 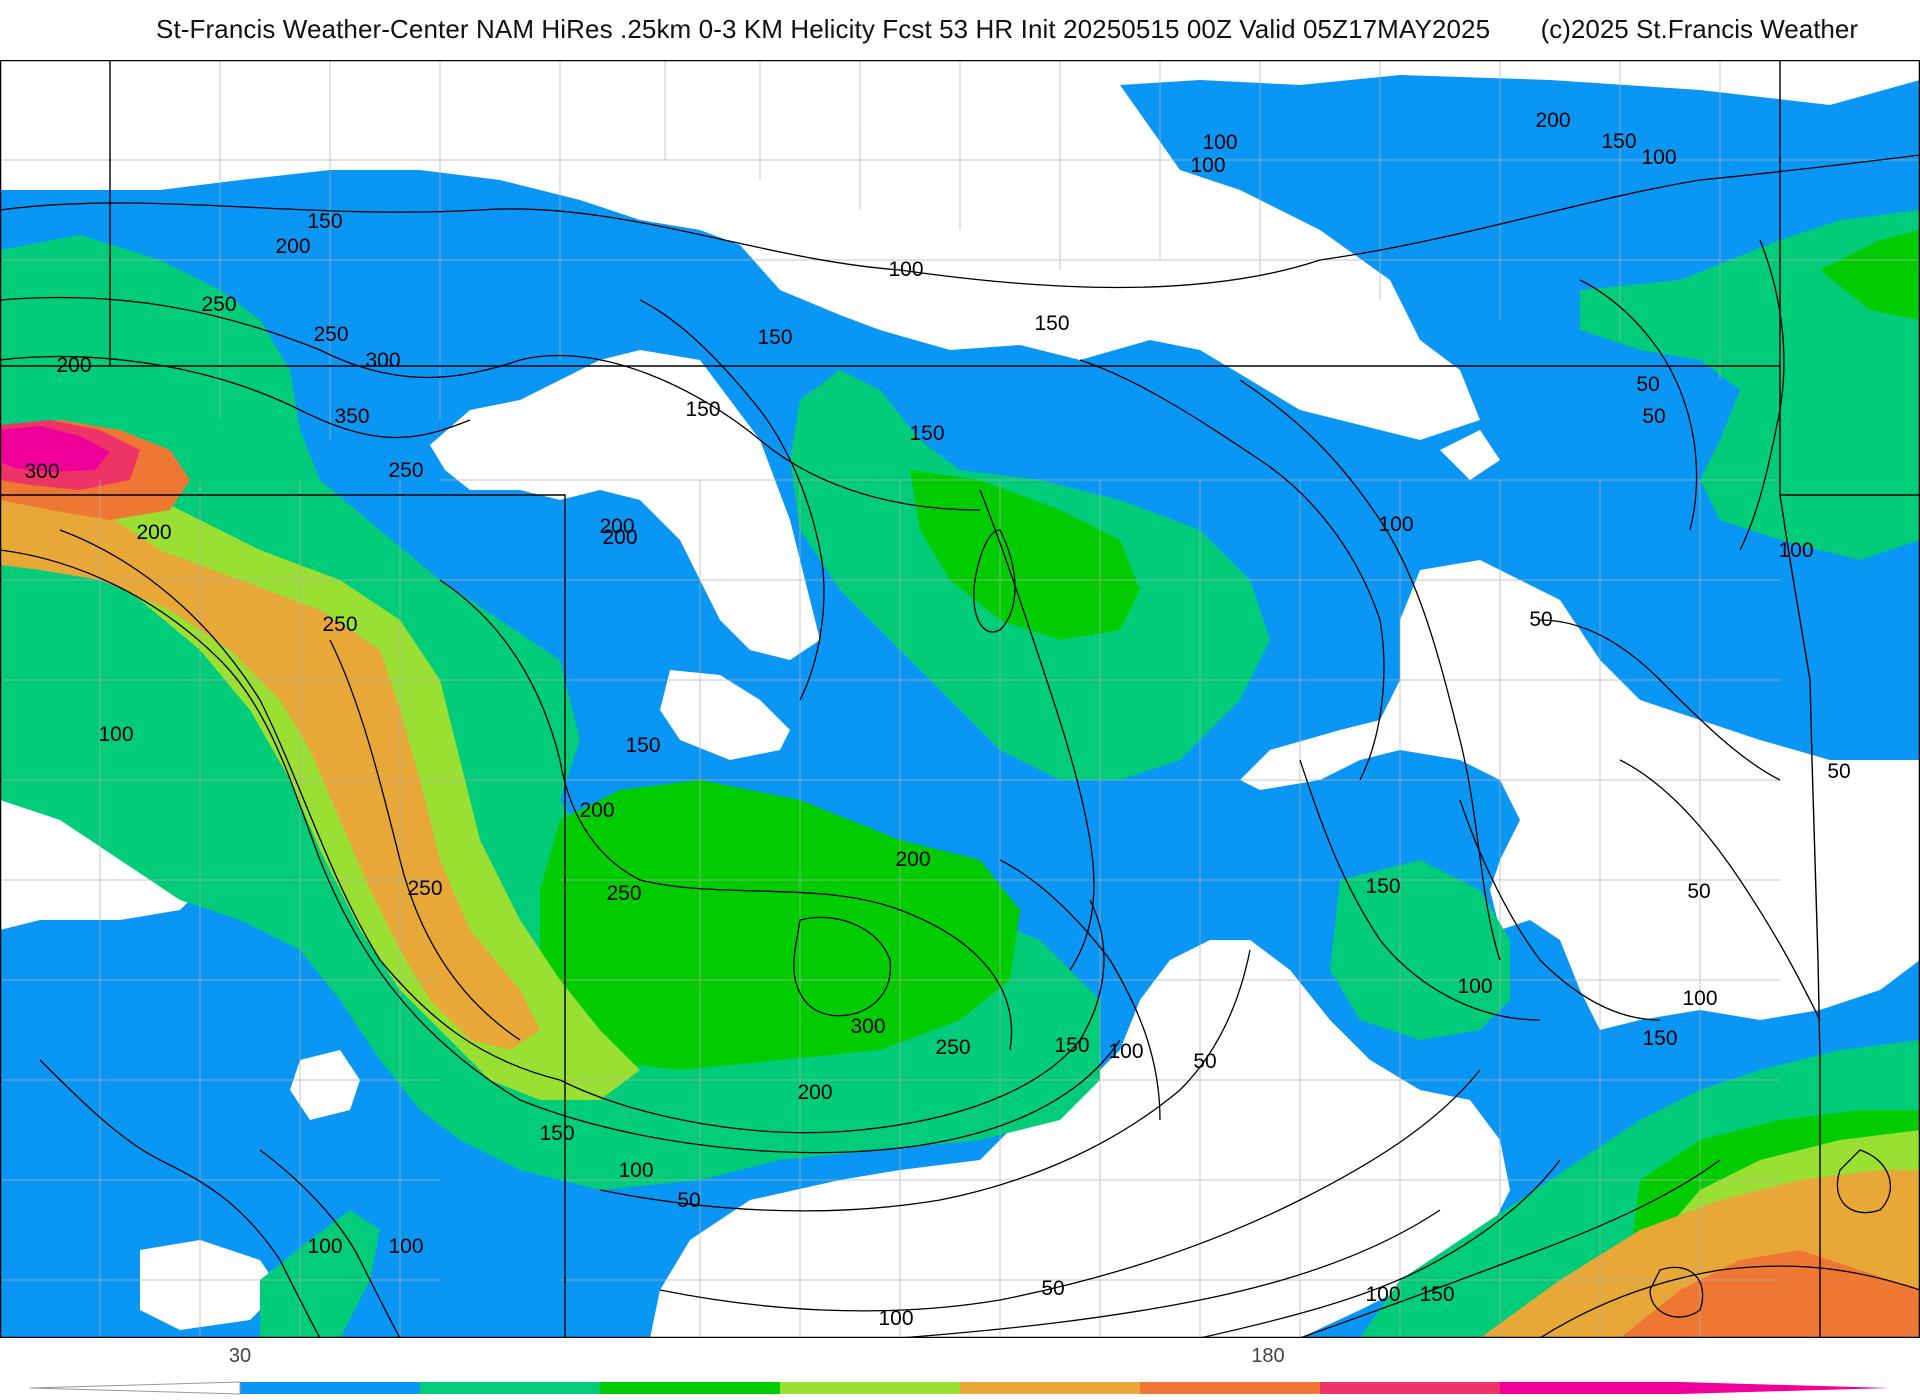 I want to click on teal-area-far-east, so click(x=1750, y=385).